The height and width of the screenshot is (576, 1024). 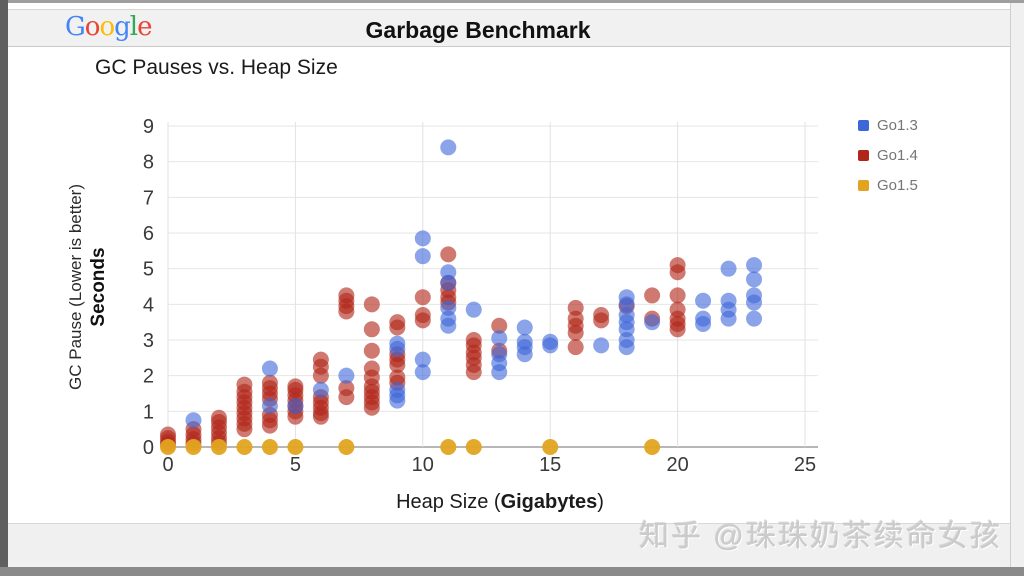 What do you see at coordinates (75, 27) in the screenshot?
I see `google-logo-letter: G` at bounding box center [75, 27].